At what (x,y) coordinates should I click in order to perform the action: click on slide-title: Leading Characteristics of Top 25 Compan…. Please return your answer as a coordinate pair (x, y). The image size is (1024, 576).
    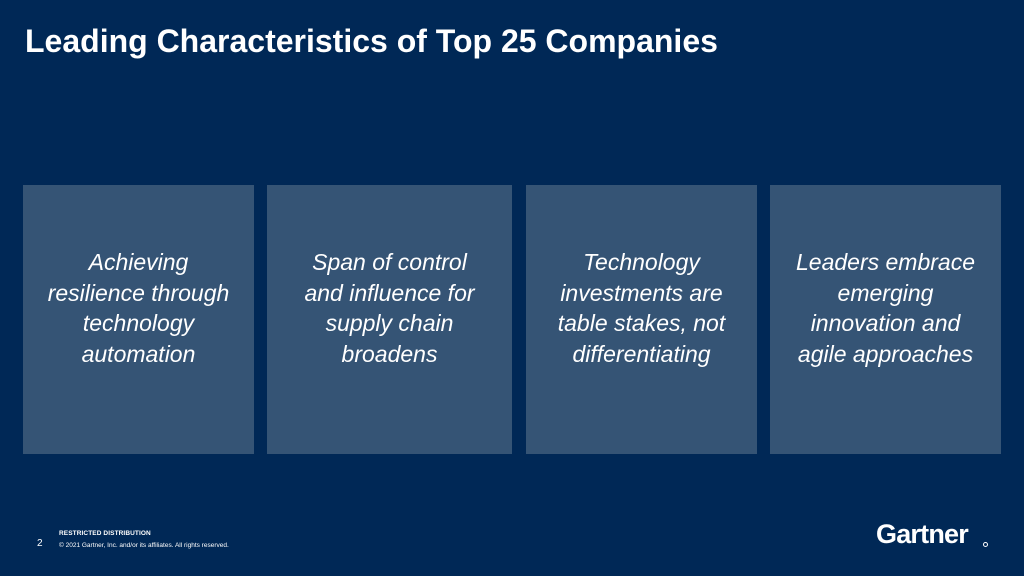
    Looking at the image, I should click on (371, 41).